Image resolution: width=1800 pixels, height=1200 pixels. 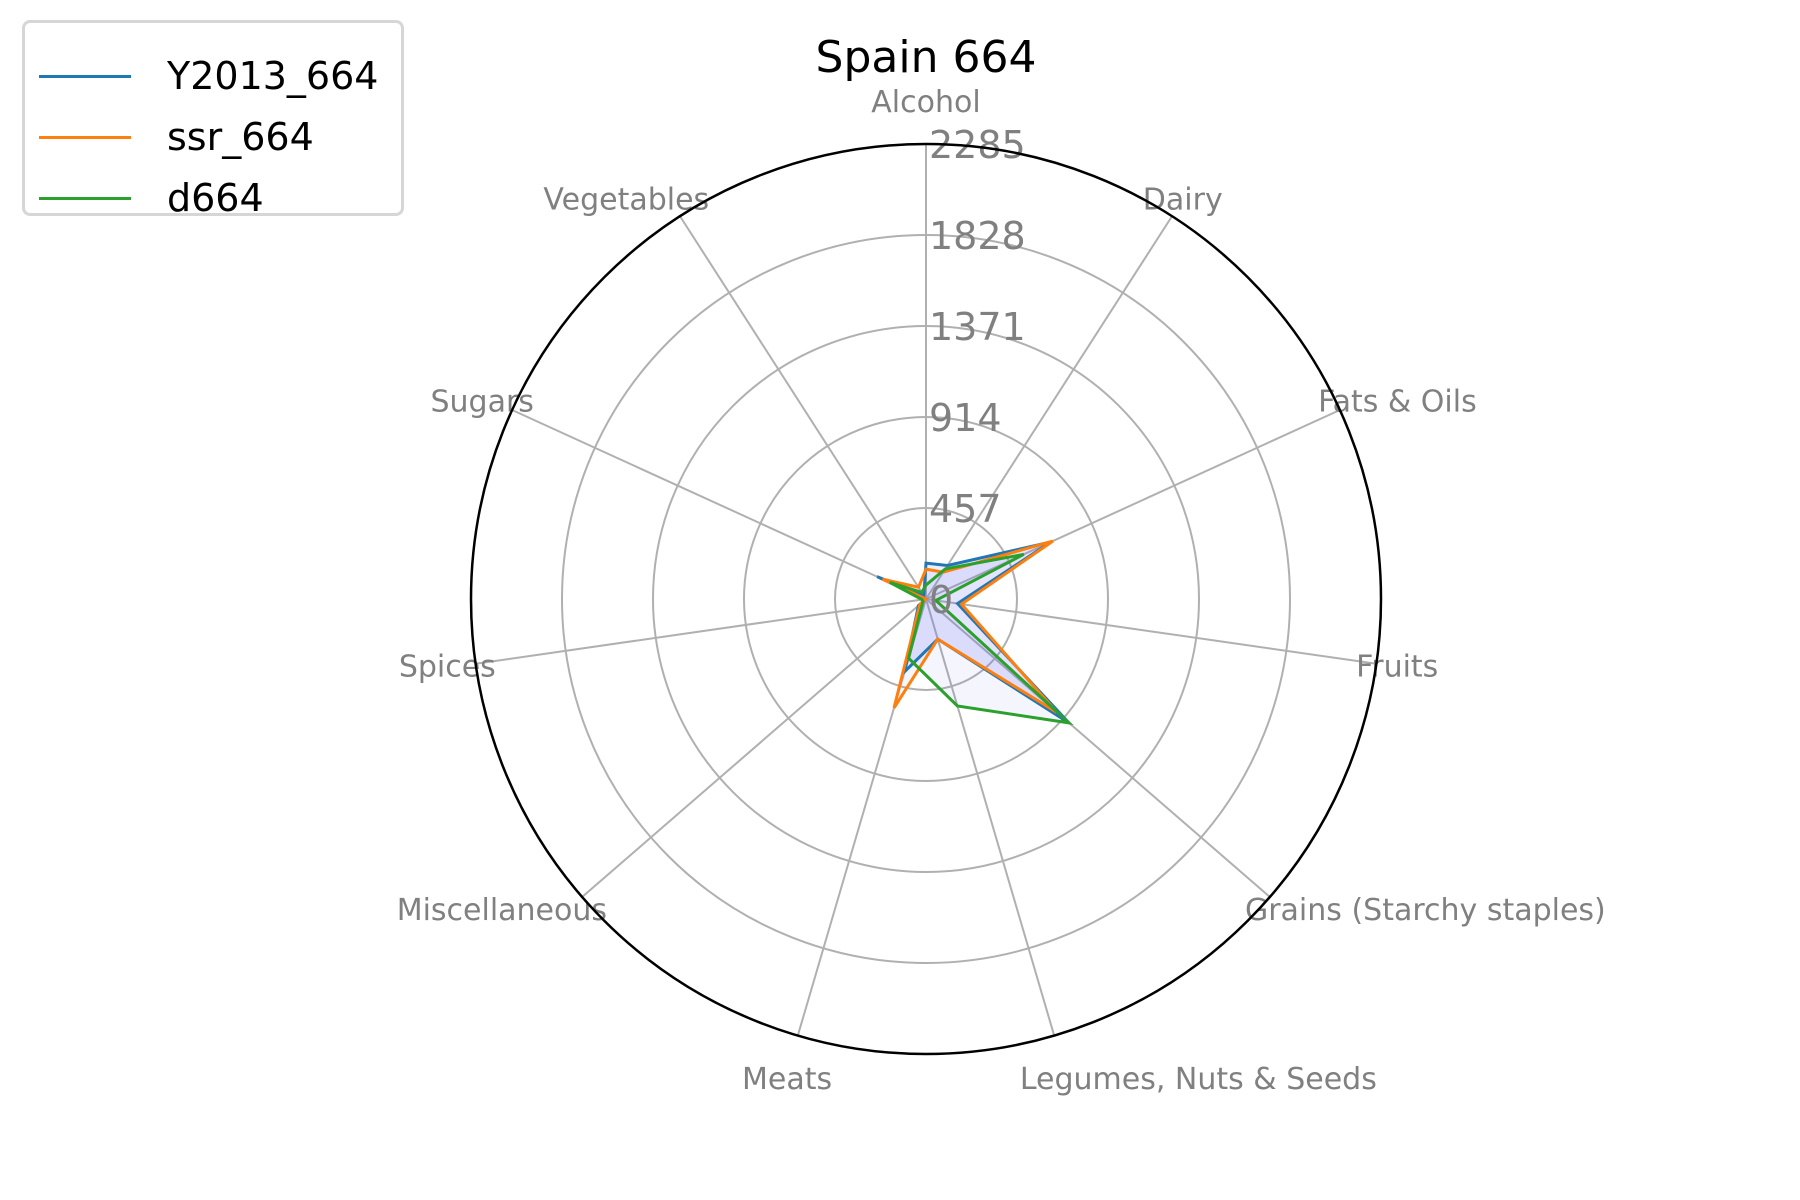 I want to click on chart-title: Spain 664, so click(x=926, y=57).